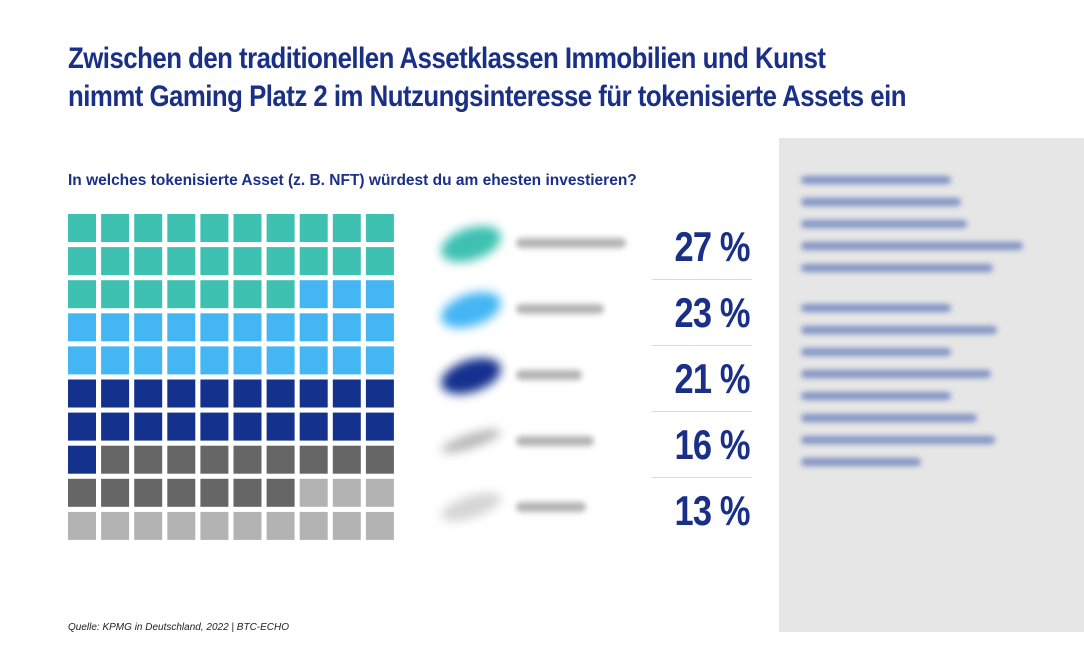 This screenshot has width=1084, height=663. Describe the element at coordinates (712, 312) in the screenshot. I see `percent-label: 23 %` at that location.